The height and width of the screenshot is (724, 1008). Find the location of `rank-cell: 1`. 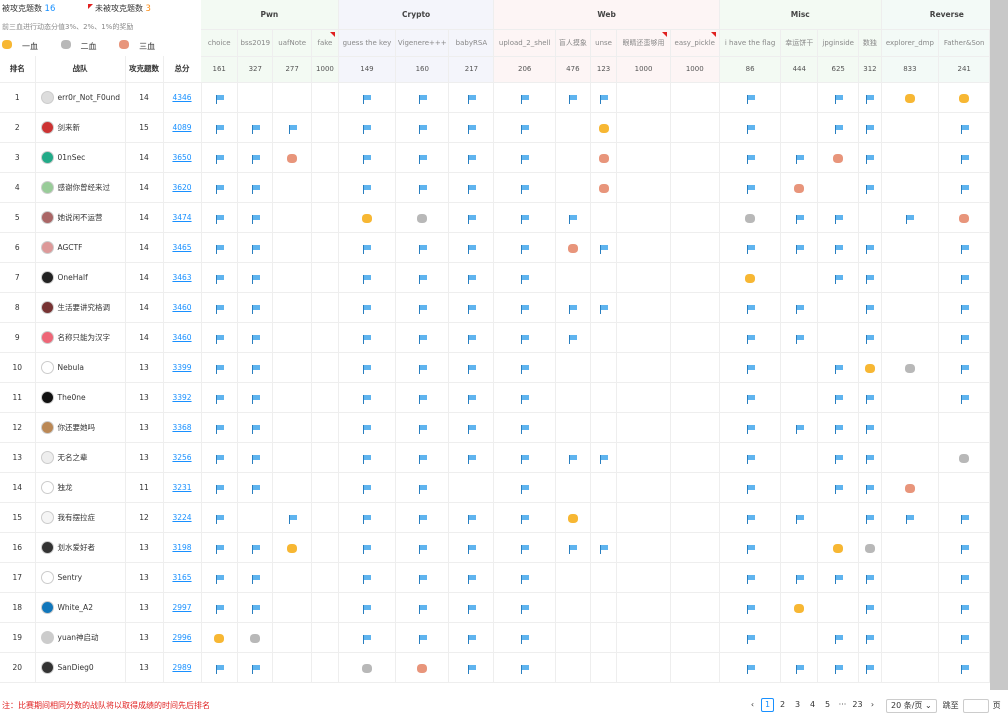

rank-cell: 1 is located at coordinates (18, 97).